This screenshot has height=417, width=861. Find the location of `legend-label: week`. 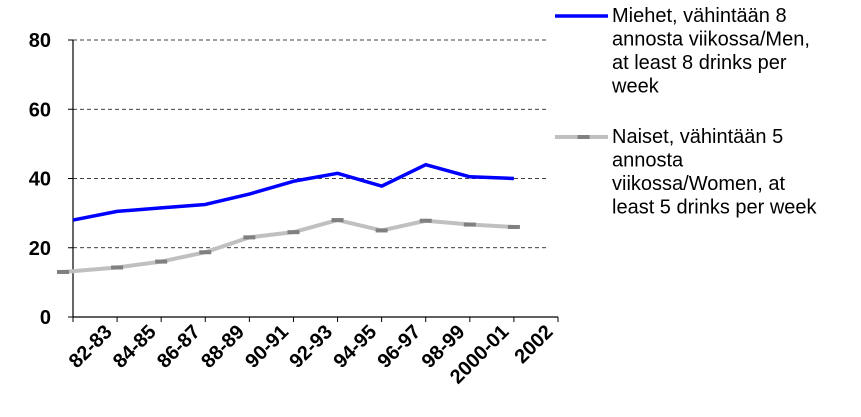

legend-label: week is located at coordinates (635, 87).